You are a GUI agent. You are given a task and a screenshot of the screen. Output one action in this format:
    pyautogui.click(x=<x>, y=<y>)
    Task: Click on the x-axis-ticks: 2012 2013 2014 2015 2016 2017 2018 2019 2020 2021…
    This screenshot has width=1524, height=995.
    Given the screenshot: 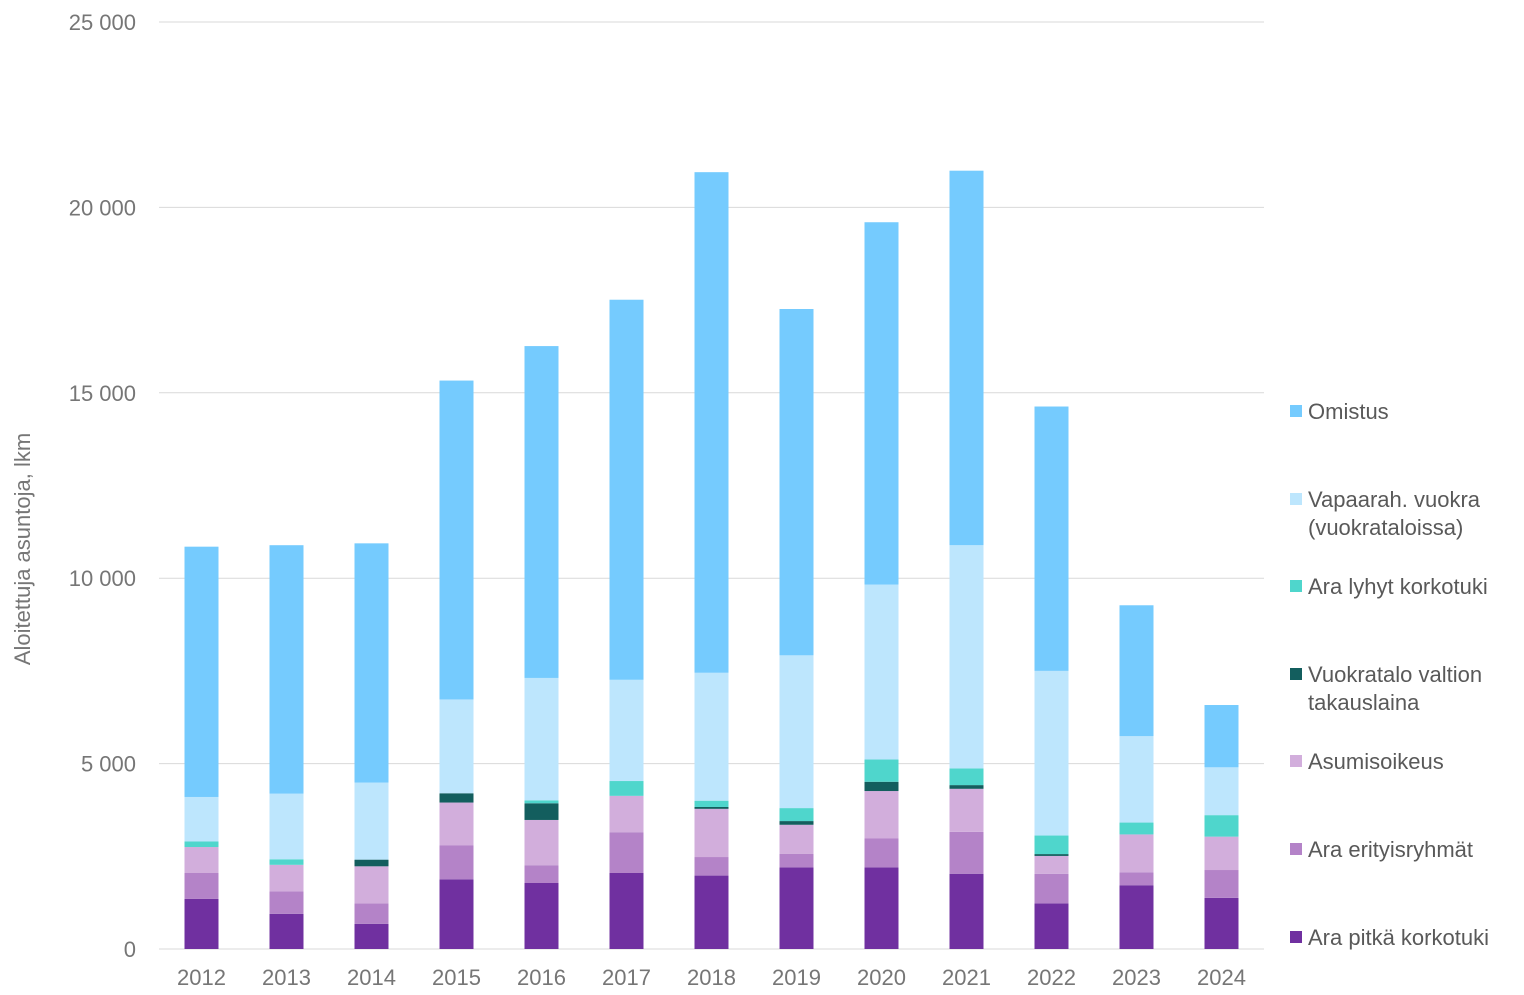 What is the action you would take?
    pyautogui.click(x=711, y=977)
    